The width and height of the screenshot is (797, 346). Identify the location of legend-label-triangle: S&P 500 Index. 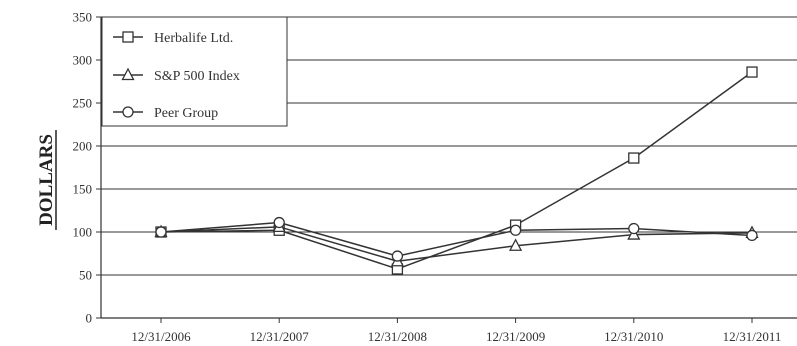
(197, 76).